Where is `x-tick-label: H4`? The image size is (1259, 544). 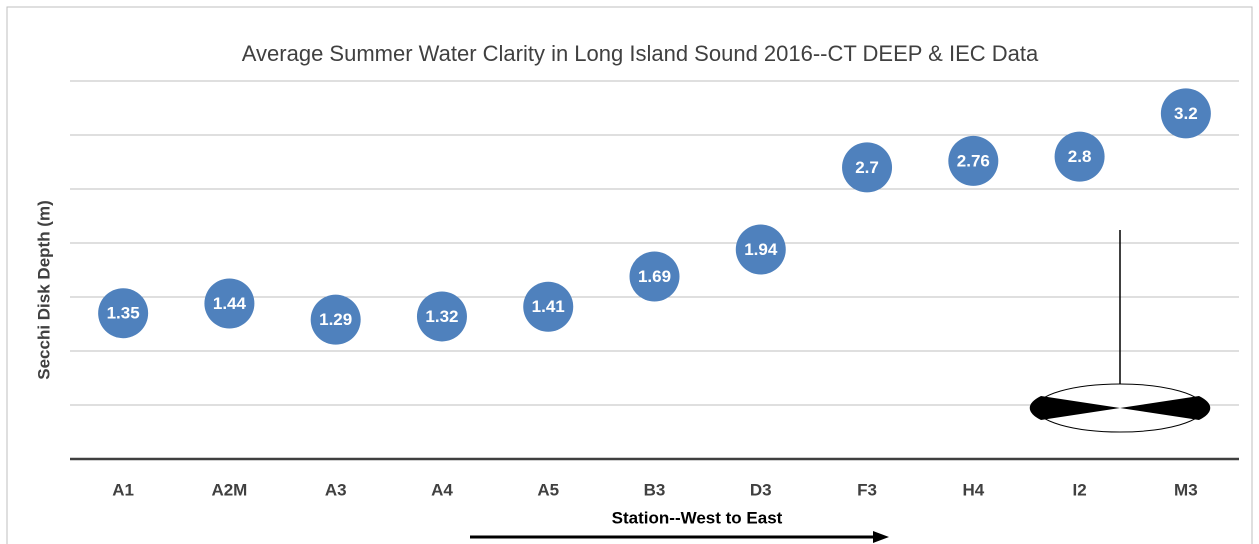
x-tick-label: H4 is located at coordinates (973, 489).